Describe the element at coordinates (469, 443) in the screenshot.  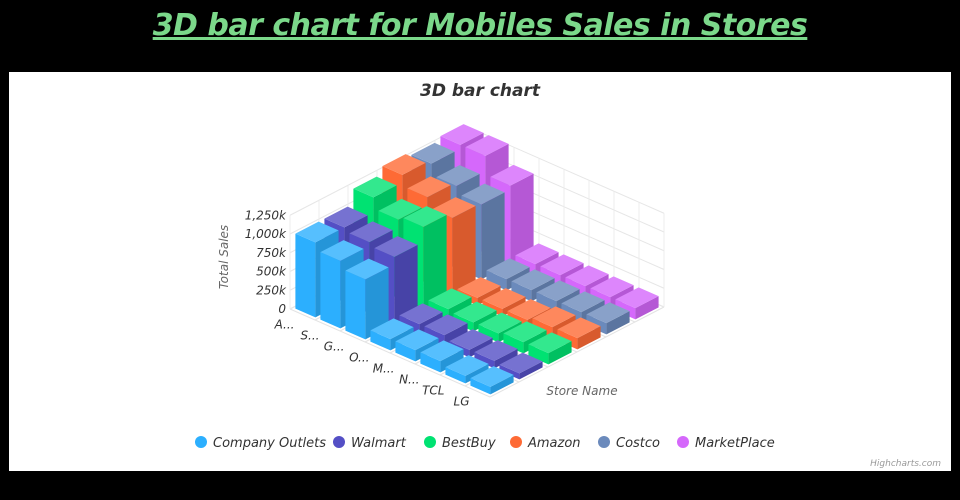
I see `legend-label: BestBuy` at that location.